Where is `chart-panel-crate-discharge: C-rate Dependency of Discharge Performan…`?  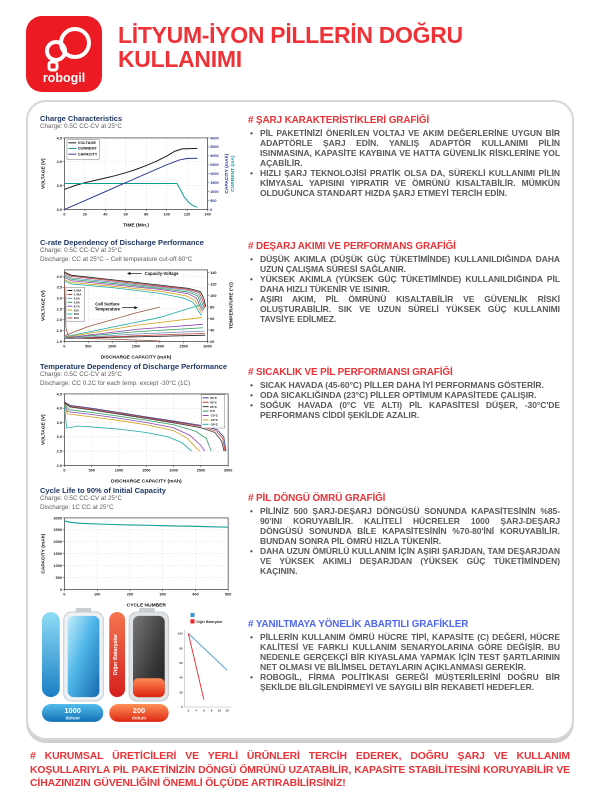 chart-panel-crate-discharge: C-rate Dependency of Discharge Performan… is located at coordinates (135, 297).